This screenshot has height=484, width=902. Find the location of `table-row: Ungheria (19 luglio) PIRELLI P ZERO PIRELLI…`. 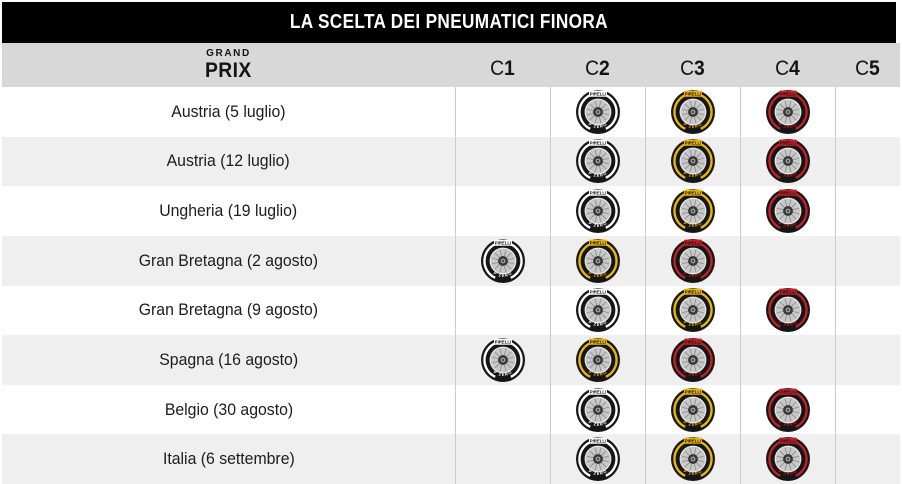

table-row: Ungheria (19 luglio) PIRELLI P ZERO PIRELLI… is located at coordinates (451, 211).